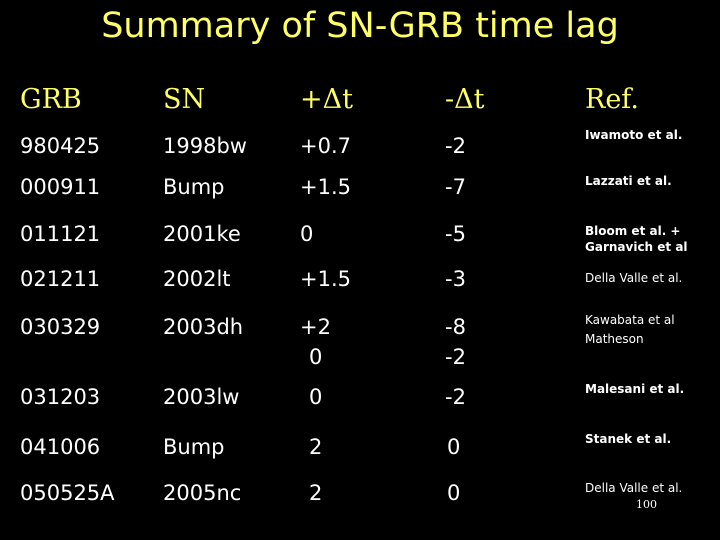 This screenshot has height=540, width=720. What do you see at coordinates (325, 146) in the screenshot?
I see `cell-plus-dt: +0.7` at bounding box center [325, 146].